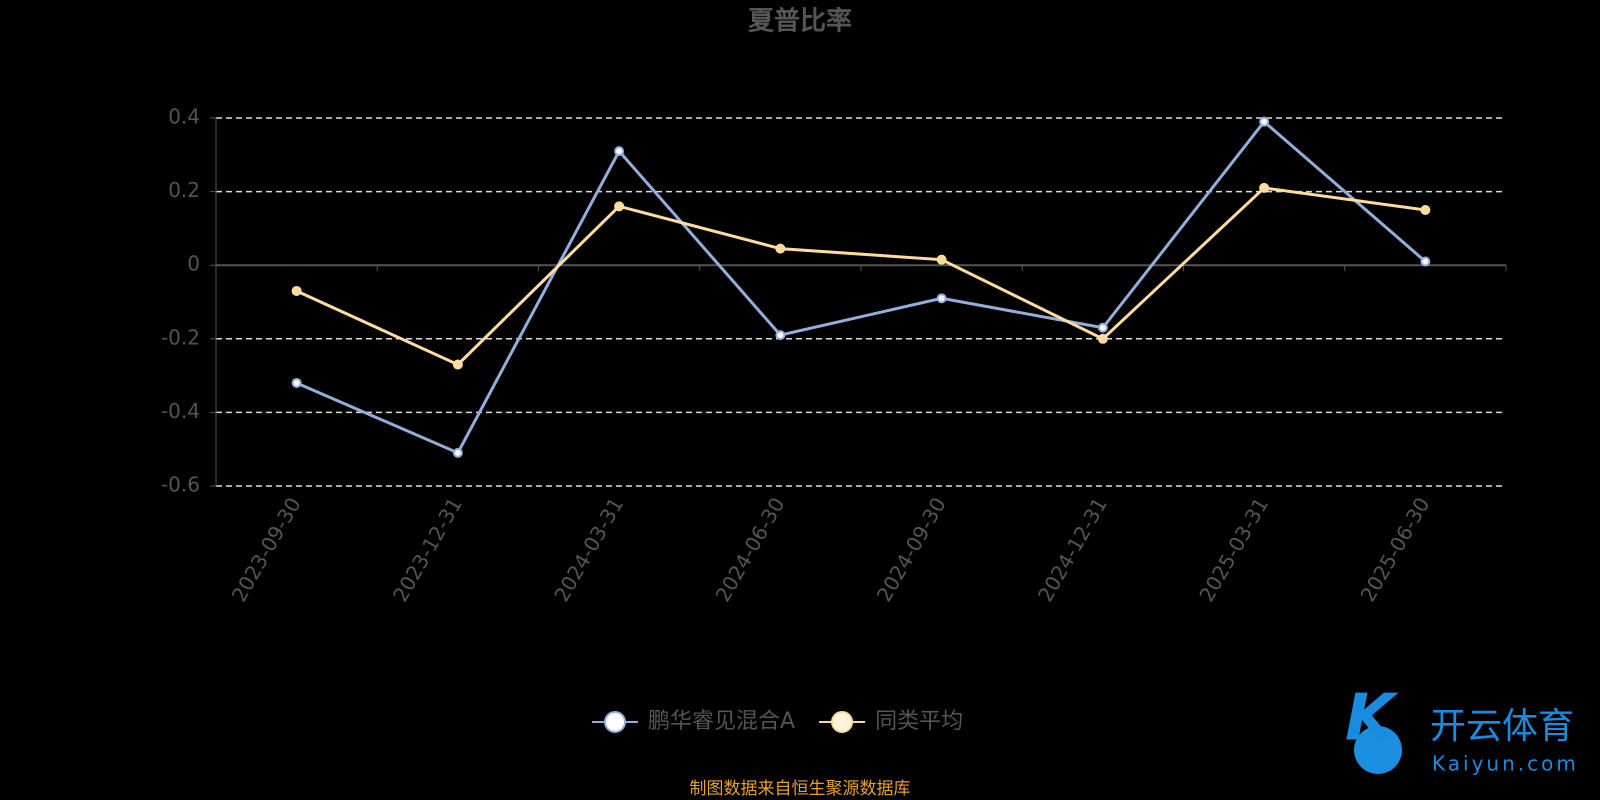 Image resolution: width=1600 pixels, height=800 pixels. What do you see at coordinates (180, 337) in the screenshot?
I see `y-tick-label: -0.2` at bounding box center [180, 337].